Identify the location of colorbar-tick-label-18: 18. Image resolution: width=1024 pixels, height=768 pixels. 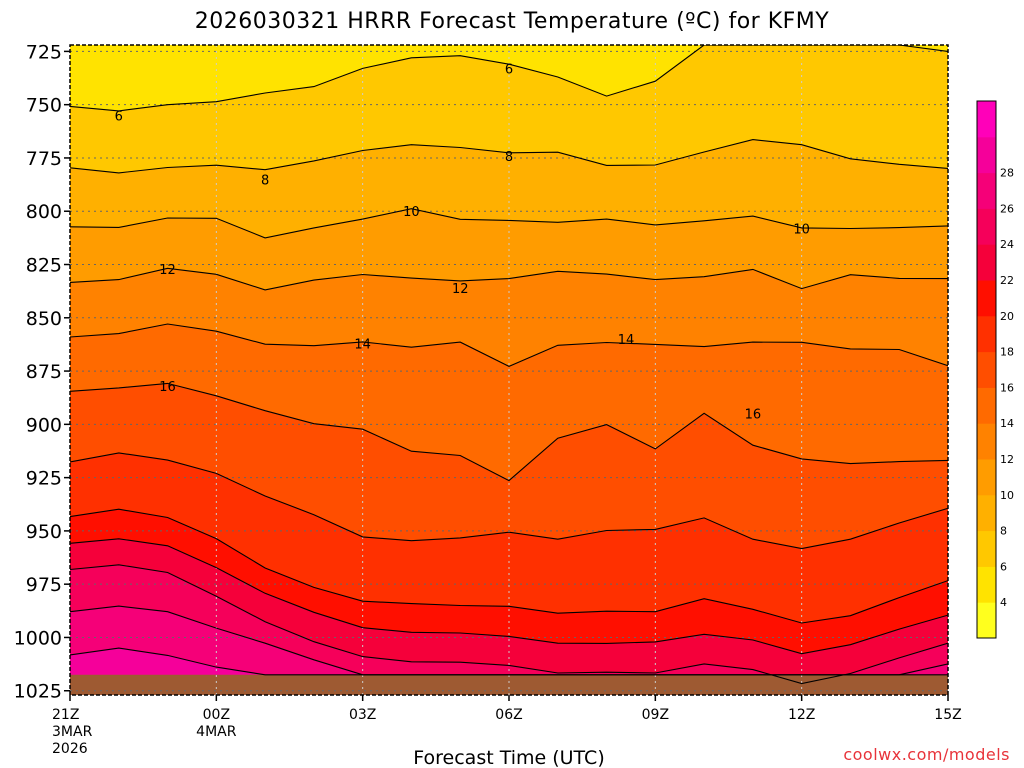
(1007, 352).